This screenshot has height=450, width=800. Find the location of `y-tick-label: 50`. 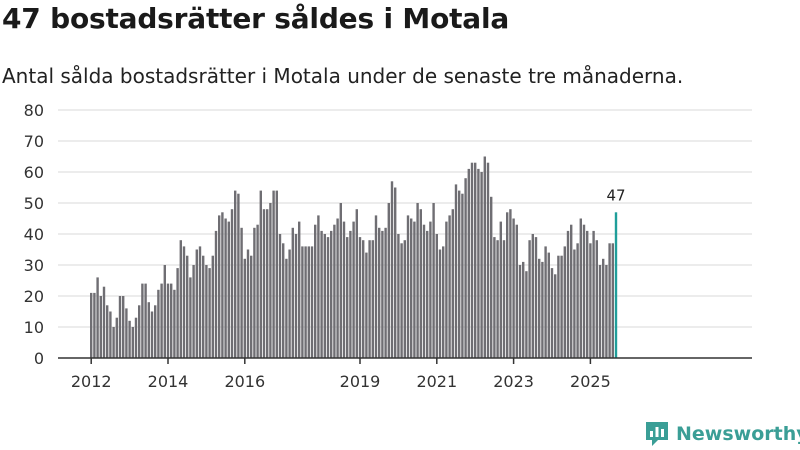

y-tick-label: 50 is located at coordinates (34, 203).